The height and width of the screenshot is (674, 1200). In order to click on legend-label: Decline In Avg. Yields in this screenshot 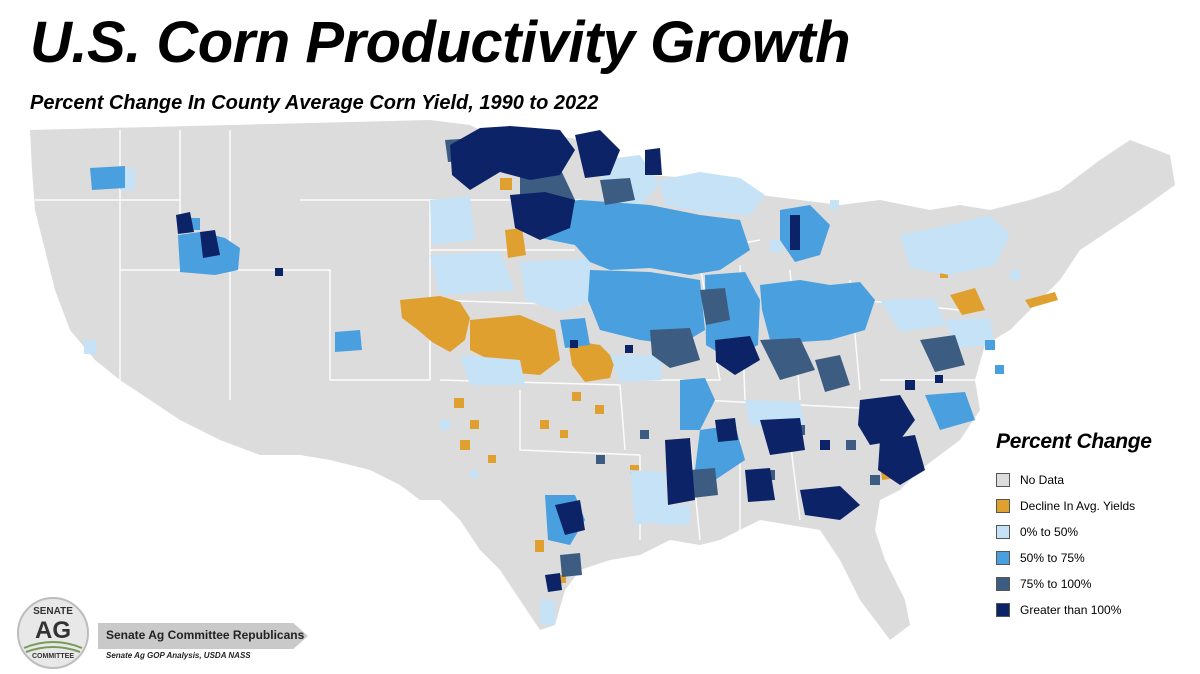, I will do `click(1078, 506)`.